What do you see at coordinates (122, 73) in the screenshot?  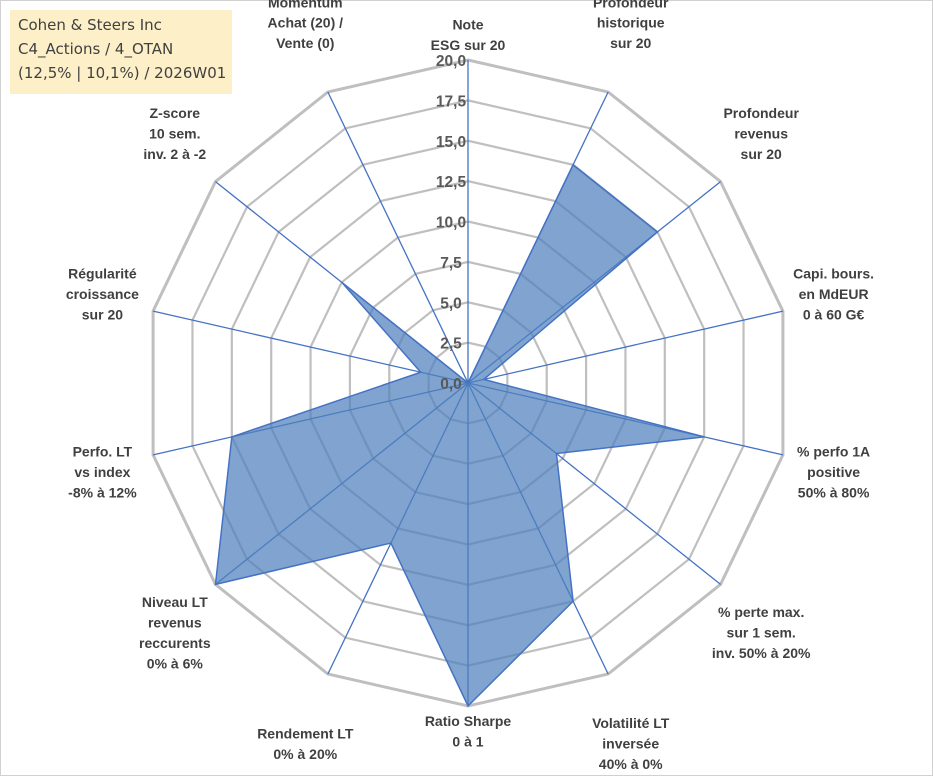 I see `rate-period-line: (12,5% | 10,1%) / 2026W01` at bounding box center [122, 73].